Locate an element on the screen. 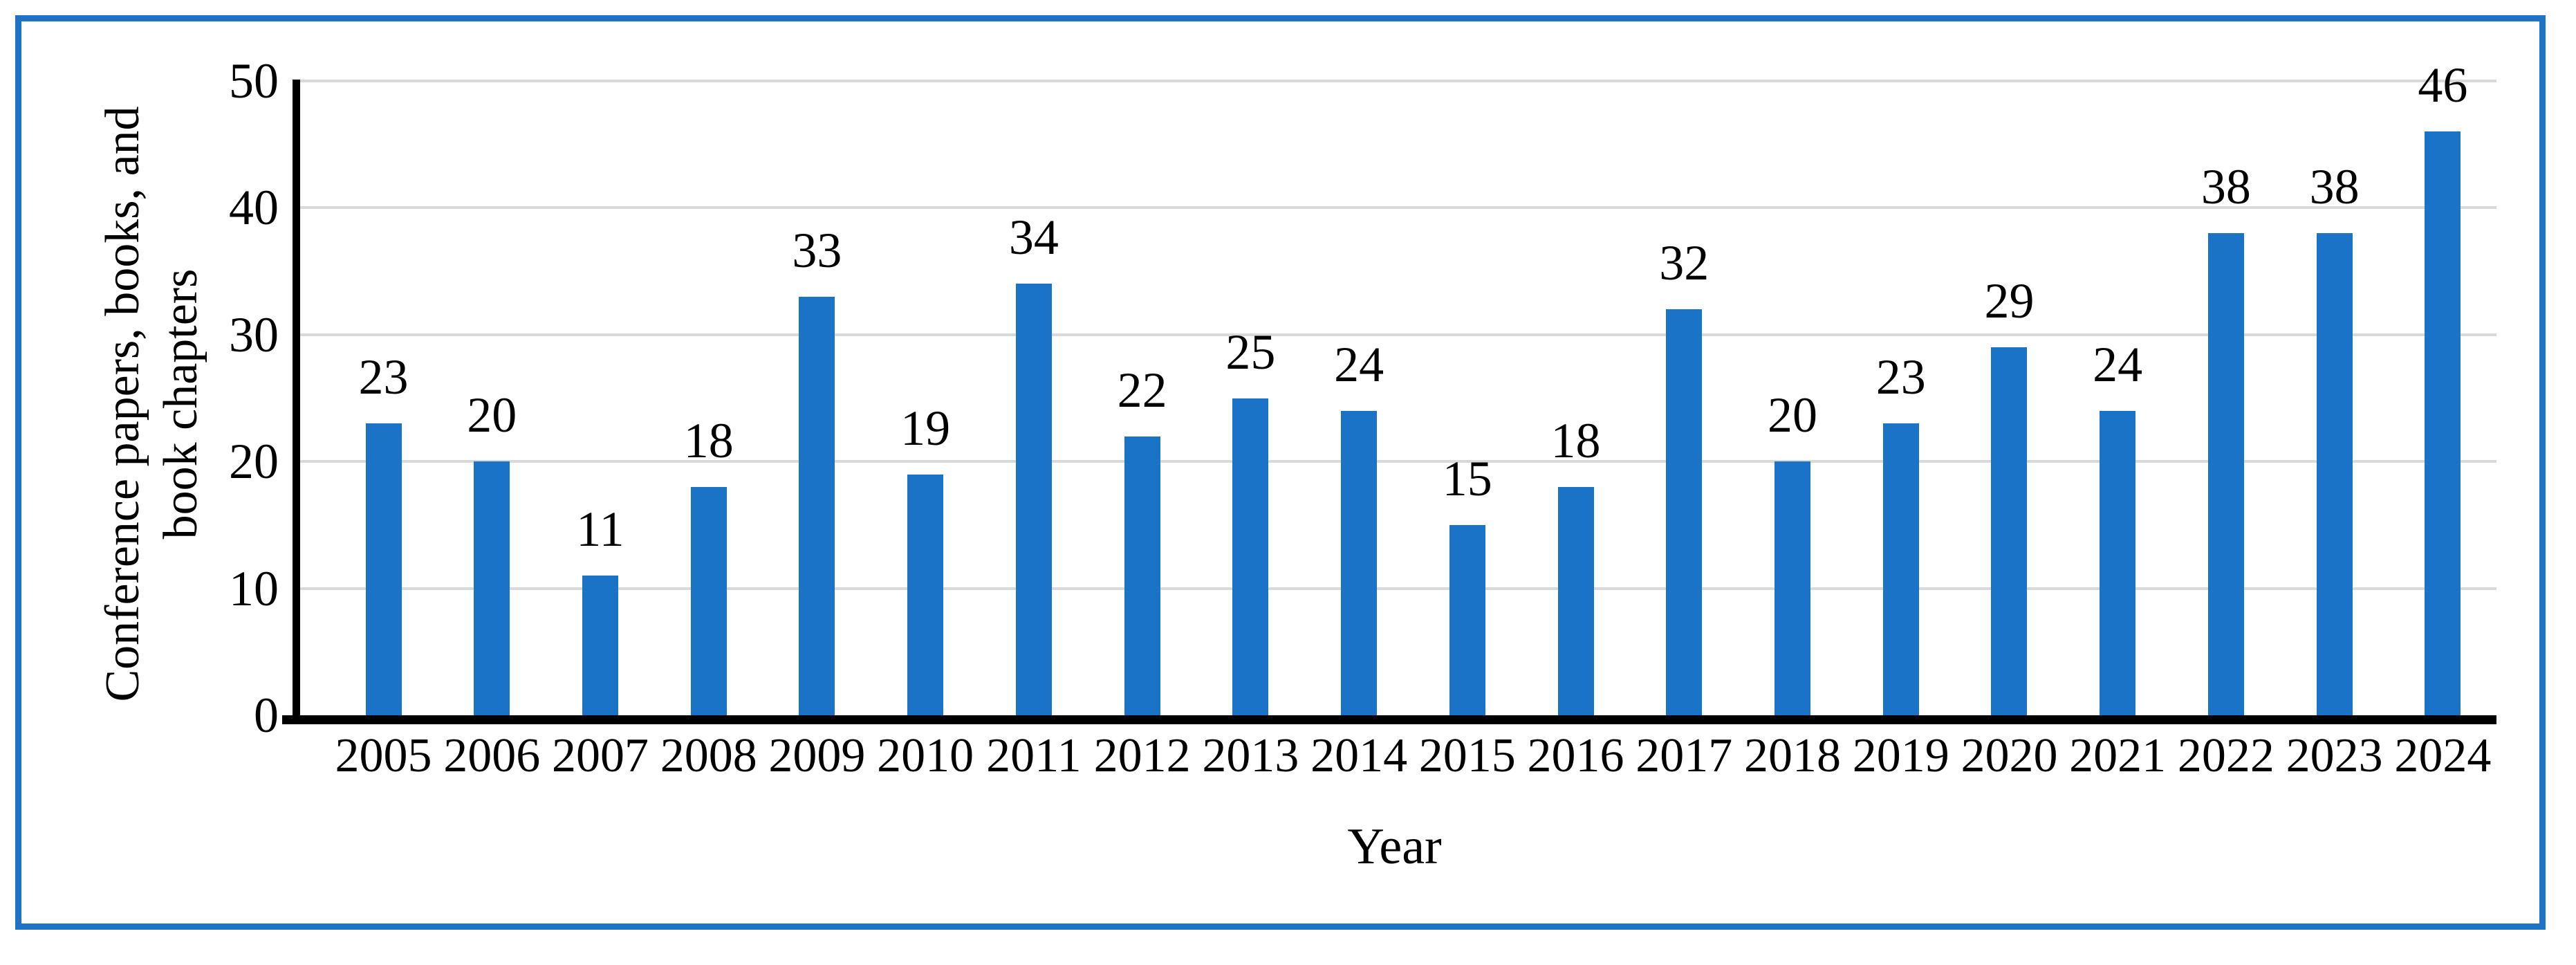 The height and width of the screenshot is (965, 2576). bar-2011 is located at coordinates (1034, 499).